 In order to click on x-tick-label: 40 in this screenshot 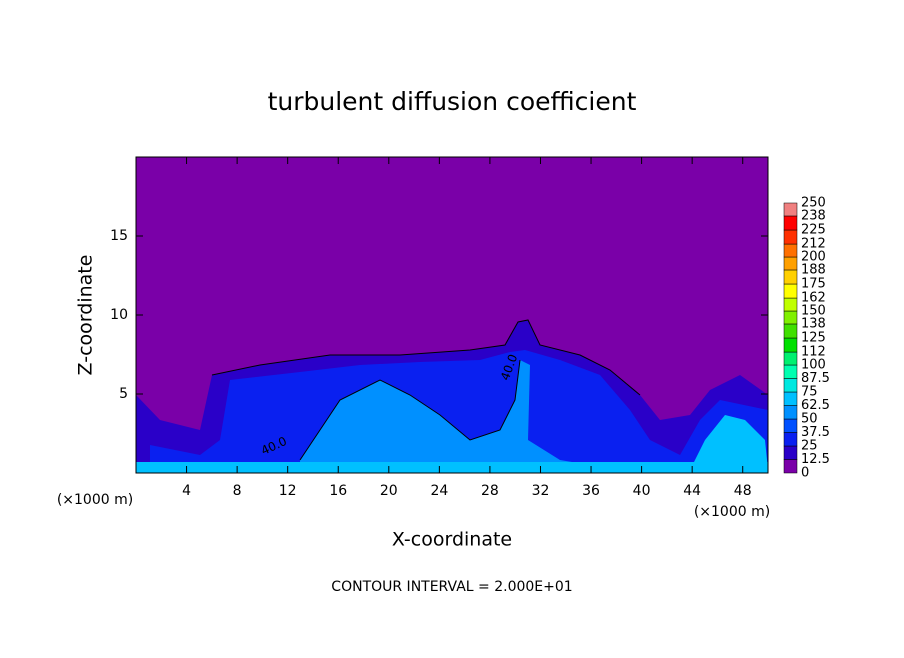, I will do `click(642, 491)`.